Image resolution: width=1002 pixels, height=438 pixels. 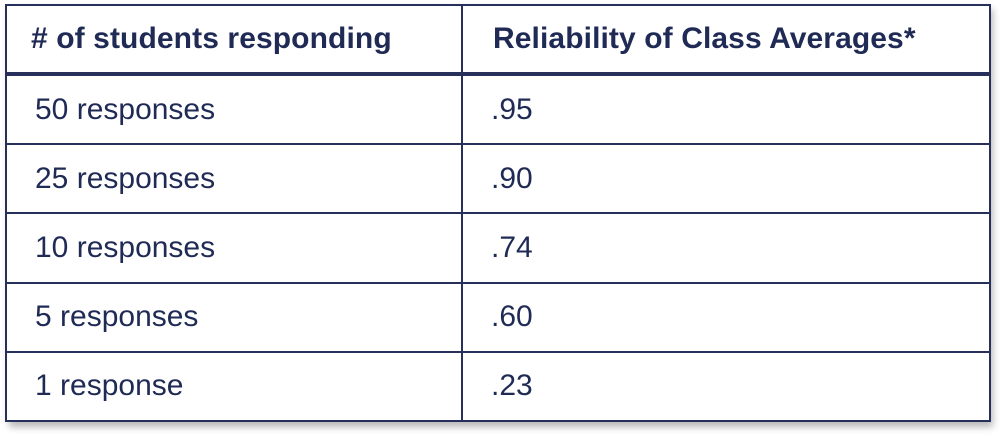 What do you see at coordinates (234, 386) in the screenshot?
I see `cell-responses: 1 response` at bounding box center [234, 386].